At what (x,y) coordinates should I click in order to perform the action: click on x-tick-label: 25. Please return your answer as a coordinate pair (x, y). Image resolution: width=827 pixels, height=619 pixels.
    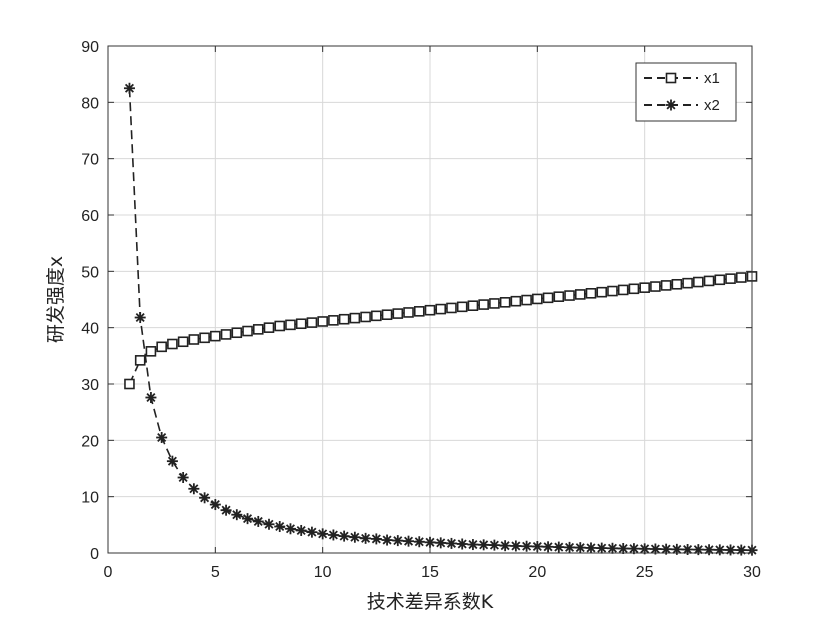
    Looking at the image, I should click on (645, 572).